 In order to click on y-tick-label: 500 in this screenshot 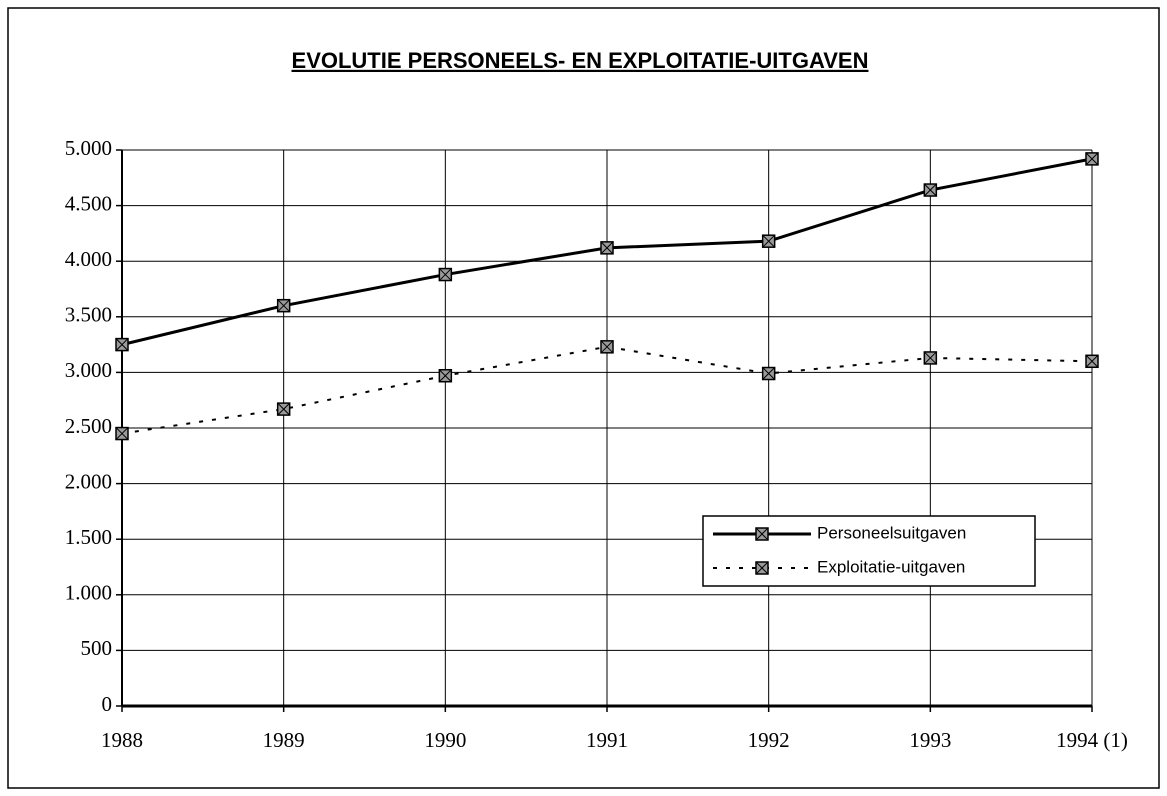, I will do `click(97, 648)`.